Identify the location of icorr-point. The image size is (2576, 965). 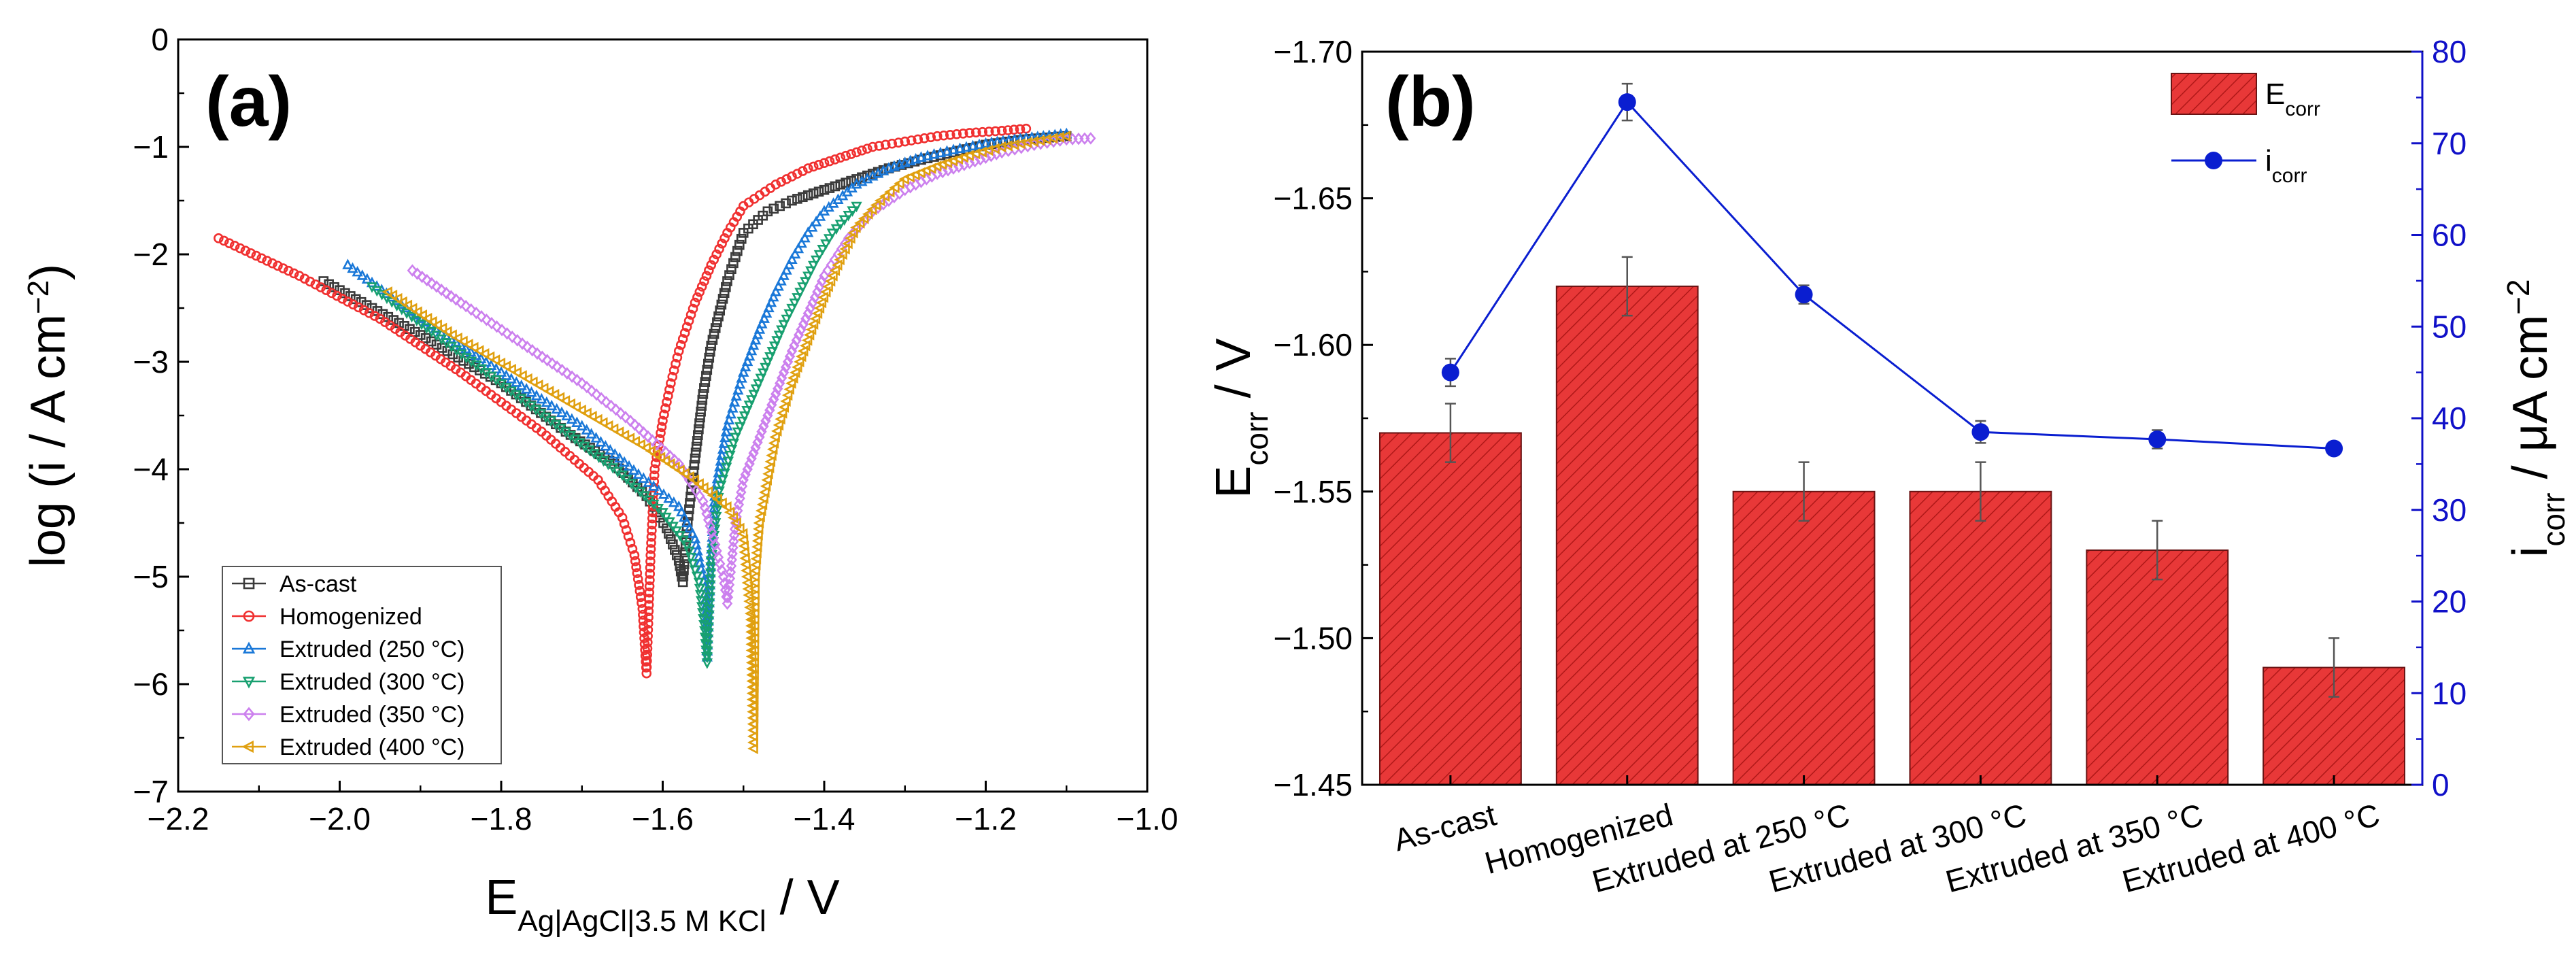
(1627, 103).